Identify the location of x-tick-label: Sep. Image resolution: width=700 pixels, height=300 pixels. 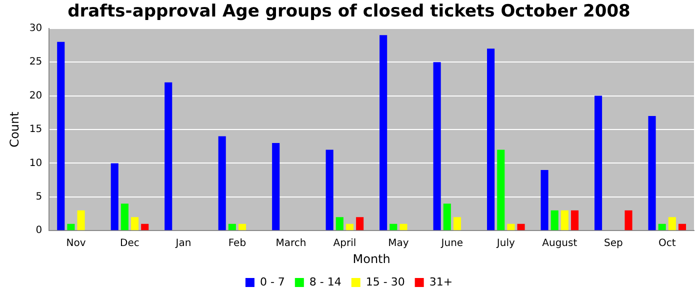
(613, 244).